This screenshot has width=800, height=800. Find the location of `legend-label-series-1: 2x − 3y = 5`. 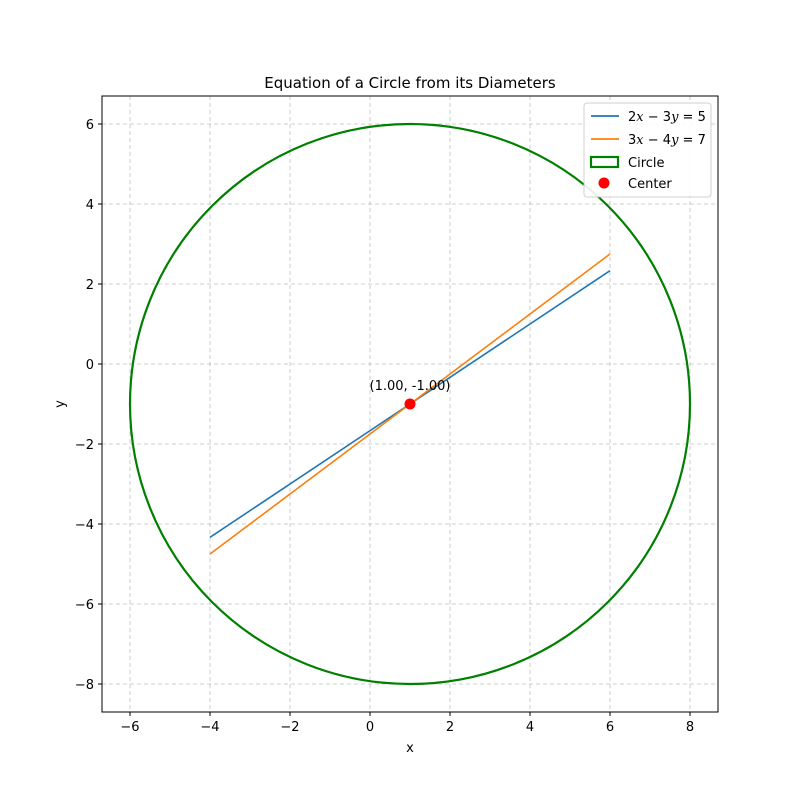

legend-label-series-1: 2x − 3y = 5 is located at coordinates (667, 117).